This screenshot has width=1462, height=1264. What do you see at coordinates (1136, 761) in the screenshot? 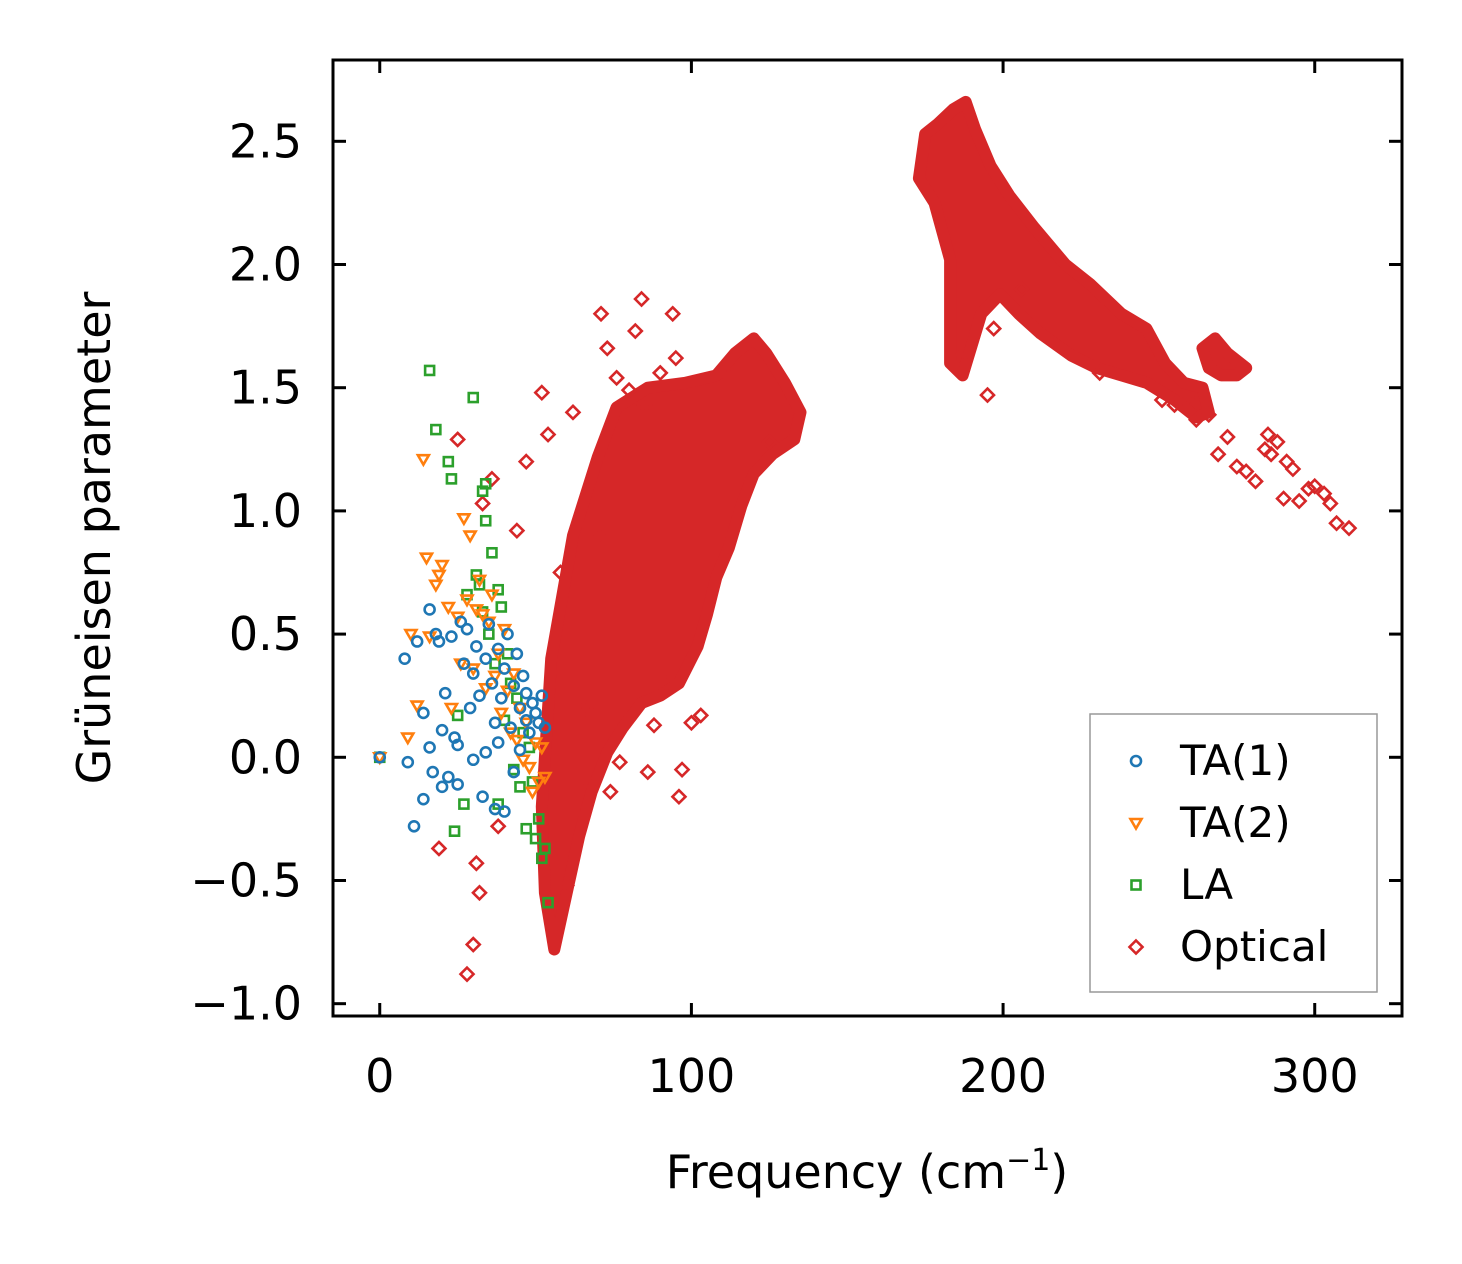
I see `legend-marker-ta1` at bounding box center [1136, 761].